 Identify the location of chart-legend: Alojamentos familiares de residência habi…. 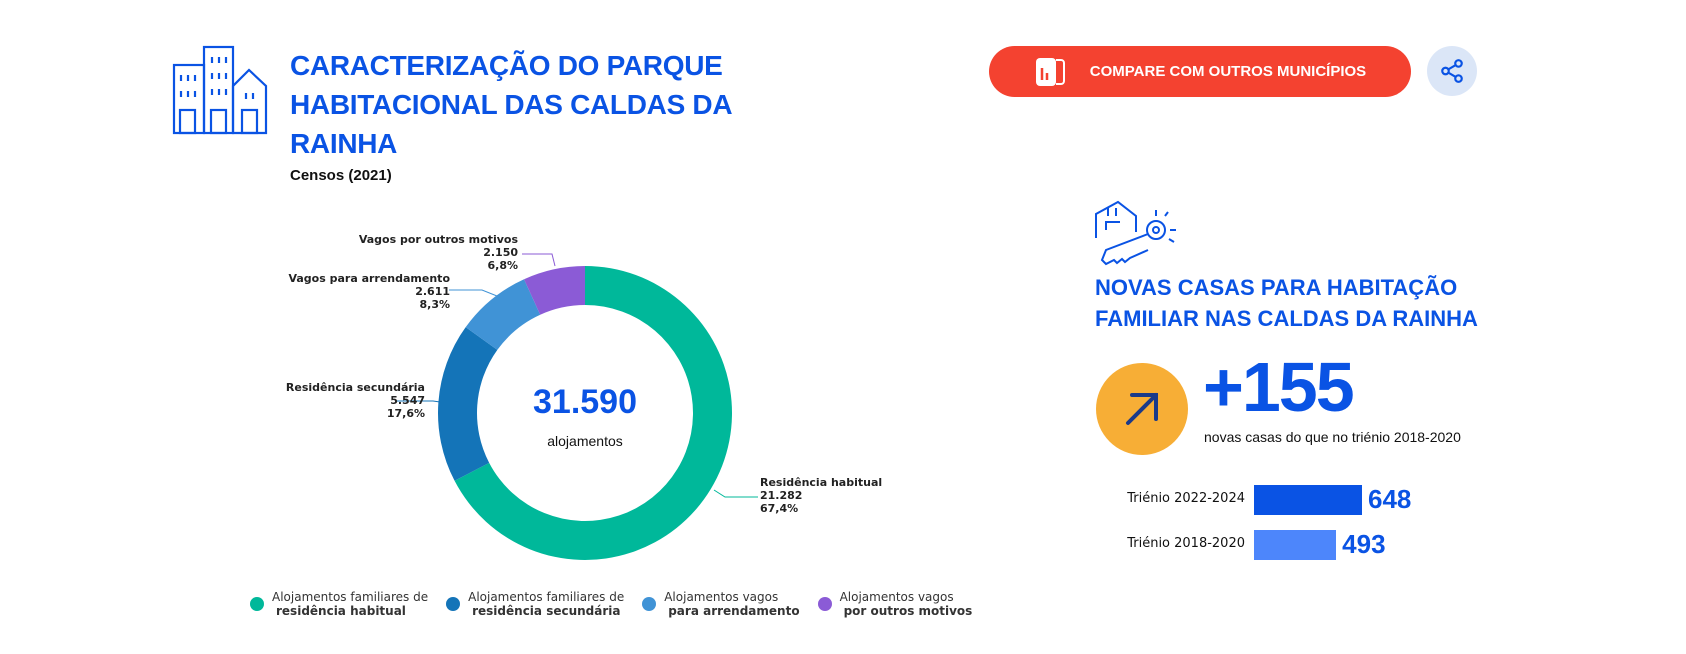
(611, 604).